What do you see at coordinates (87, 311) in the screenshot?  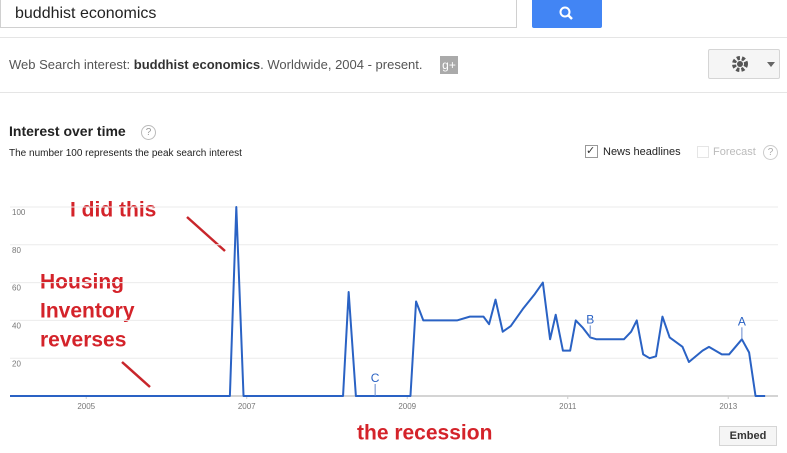 I see `annotation: Inventory` at bounding box center [87, 311].